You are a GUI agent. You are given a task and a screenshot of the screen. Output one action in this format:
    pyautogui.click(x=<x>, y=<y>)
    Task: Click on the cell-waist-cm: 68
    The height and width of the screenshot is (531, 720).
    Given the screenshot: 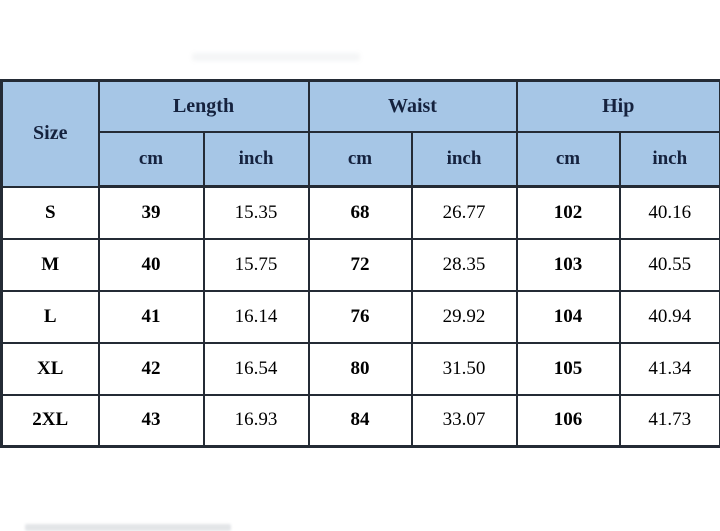 What is the action you would take?
    pyautogui.click(x=360, y=212)
    